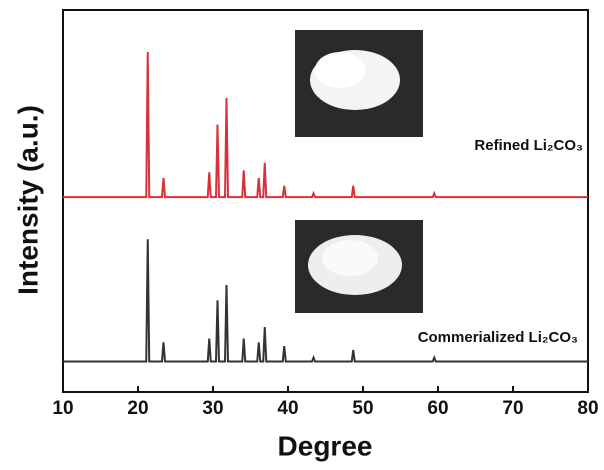 The image size is (604, 470). Describe the element at coordinates (287, 408) in the screenshot. I see `x-tick-label: 40` at that location.